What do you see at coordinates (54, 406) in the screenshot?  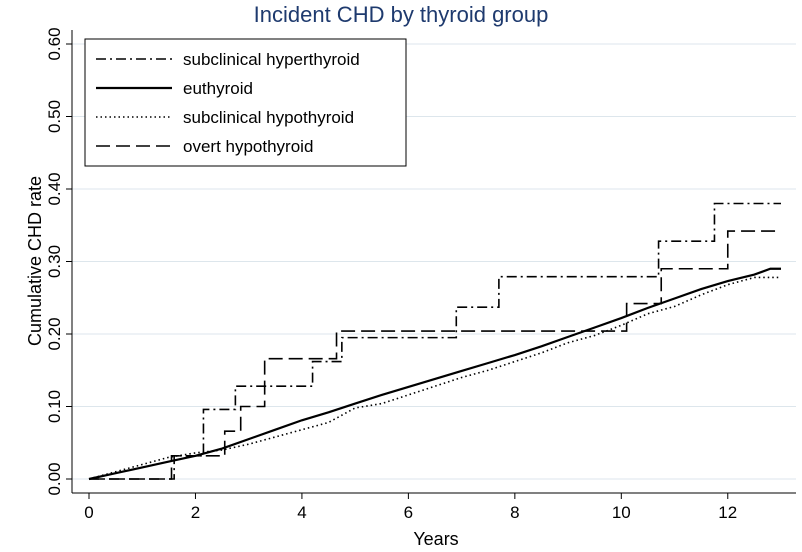 I see `y-tick-label-1: 0.10` at bounding box center [54, 406].